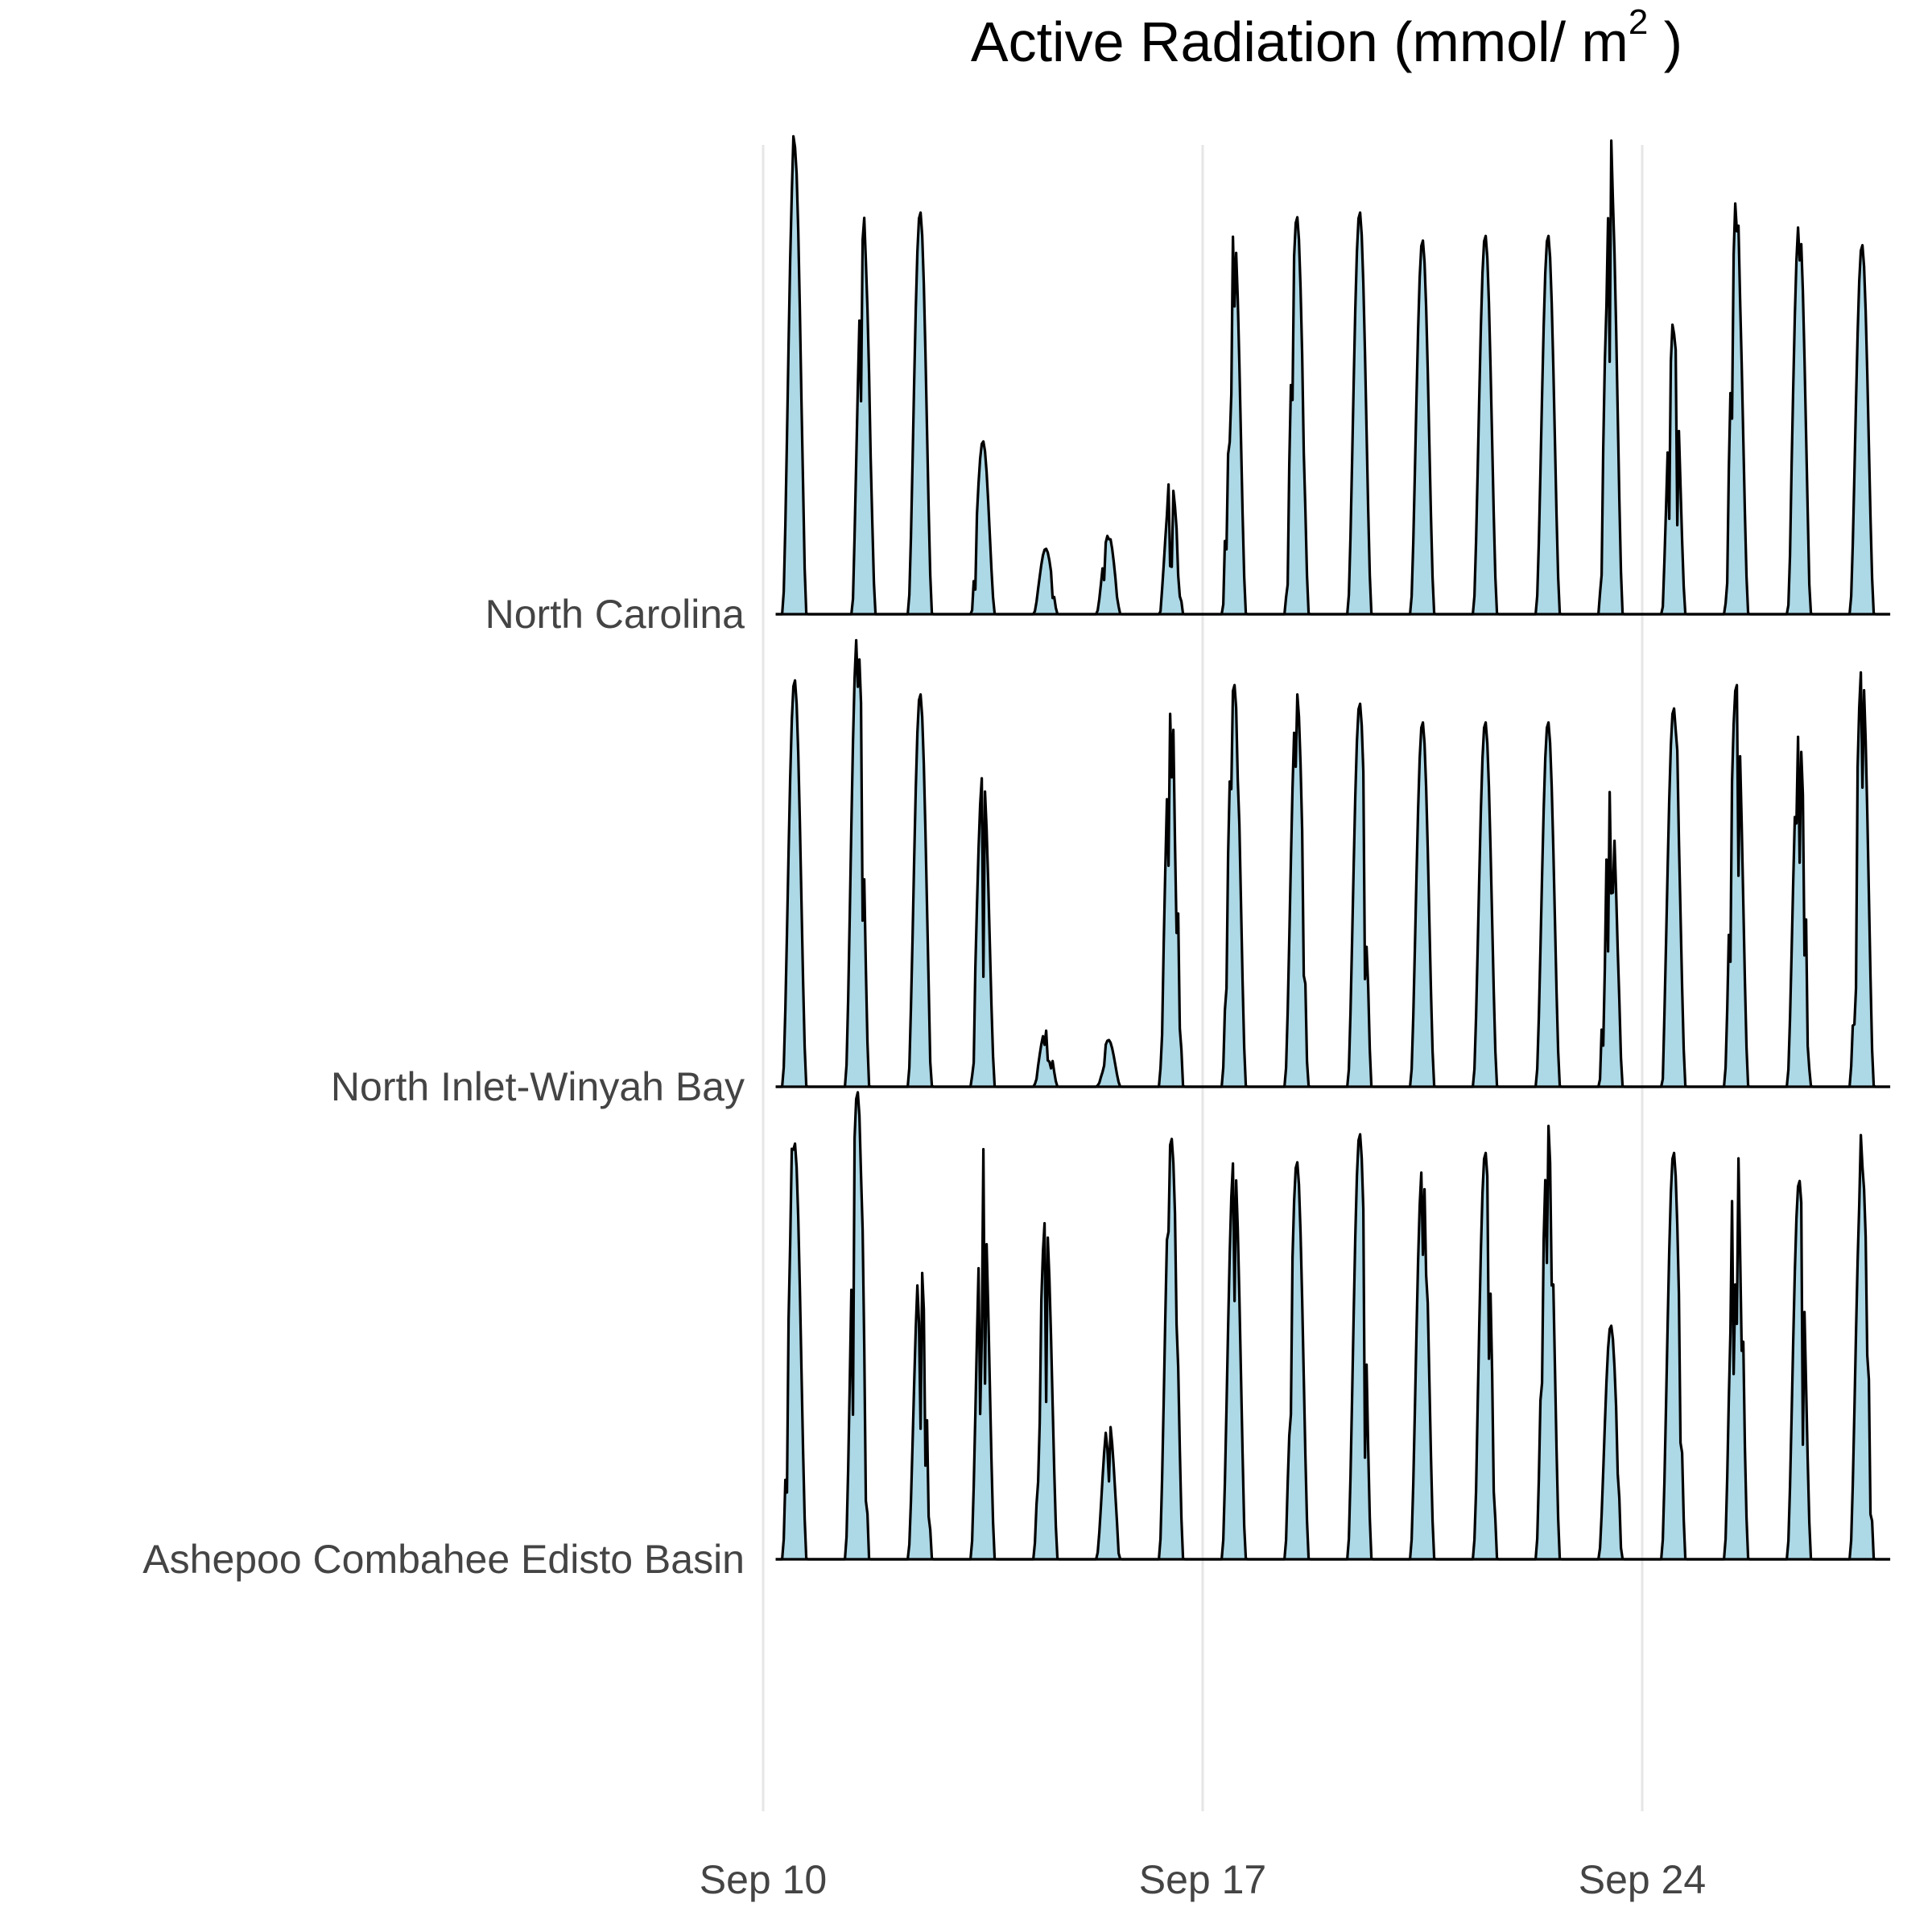 The image size is (1932, 1932). Describe the element at coordinates (763, 1879) in the screenshot. I see `x-tick-label: Sep 10` at that location.